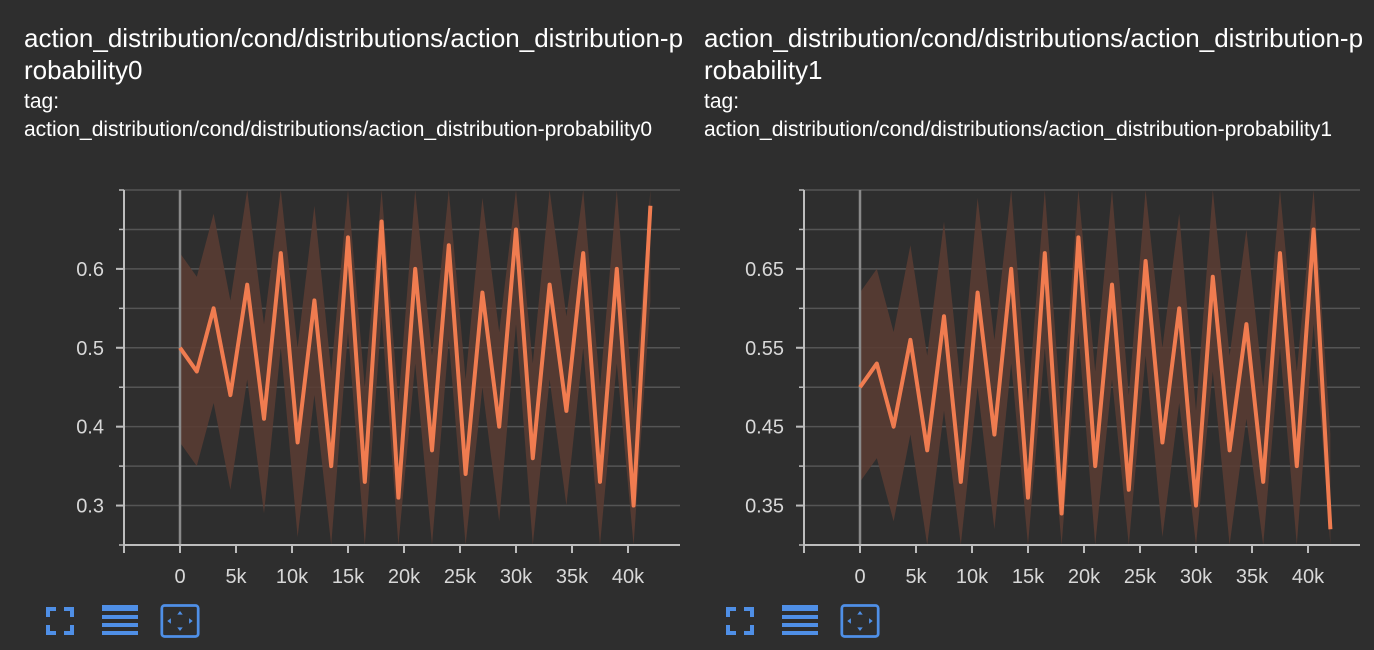 This screenshot has width=1374, height=650. I want to click on y-tick-label: 0.6, so click(90, 270).